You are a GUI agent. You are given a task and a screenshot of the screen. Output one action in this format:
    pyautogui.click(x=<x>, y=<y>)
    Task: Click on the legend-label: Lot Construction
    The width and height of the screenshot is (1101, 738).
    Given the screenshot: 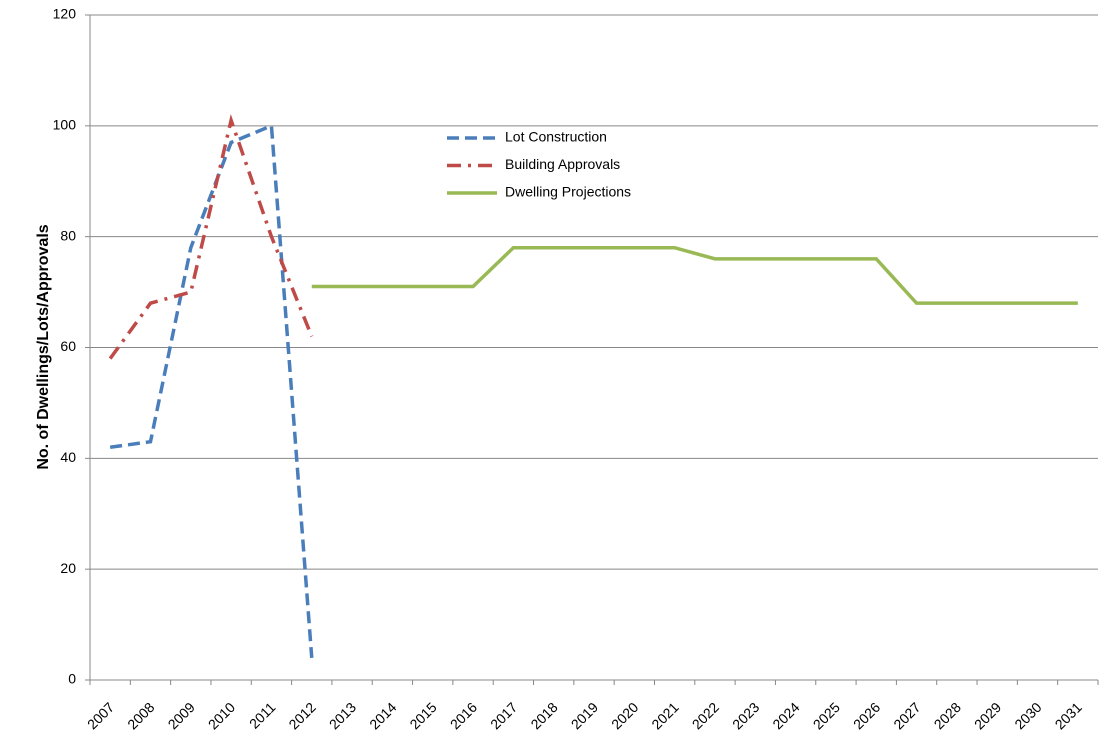 What is the action you would take?
    pyautogui.click(x=556, y=137)
    